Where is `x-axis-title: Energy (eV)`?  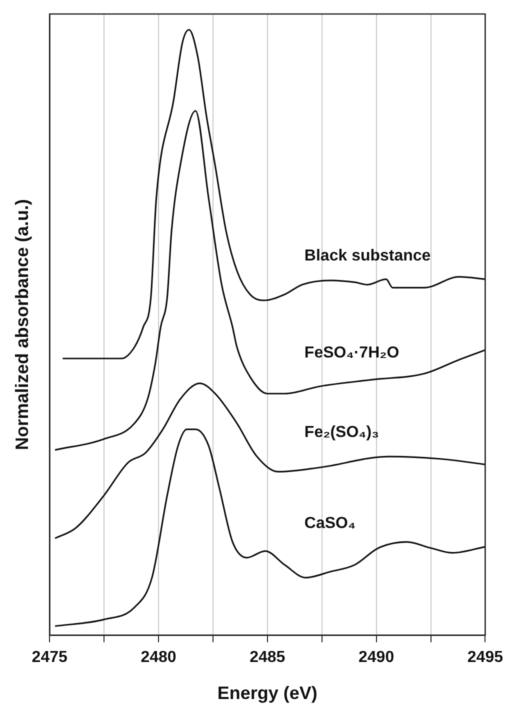
x-axis-title: Energy (eV) is located at coordinates (267, 693).